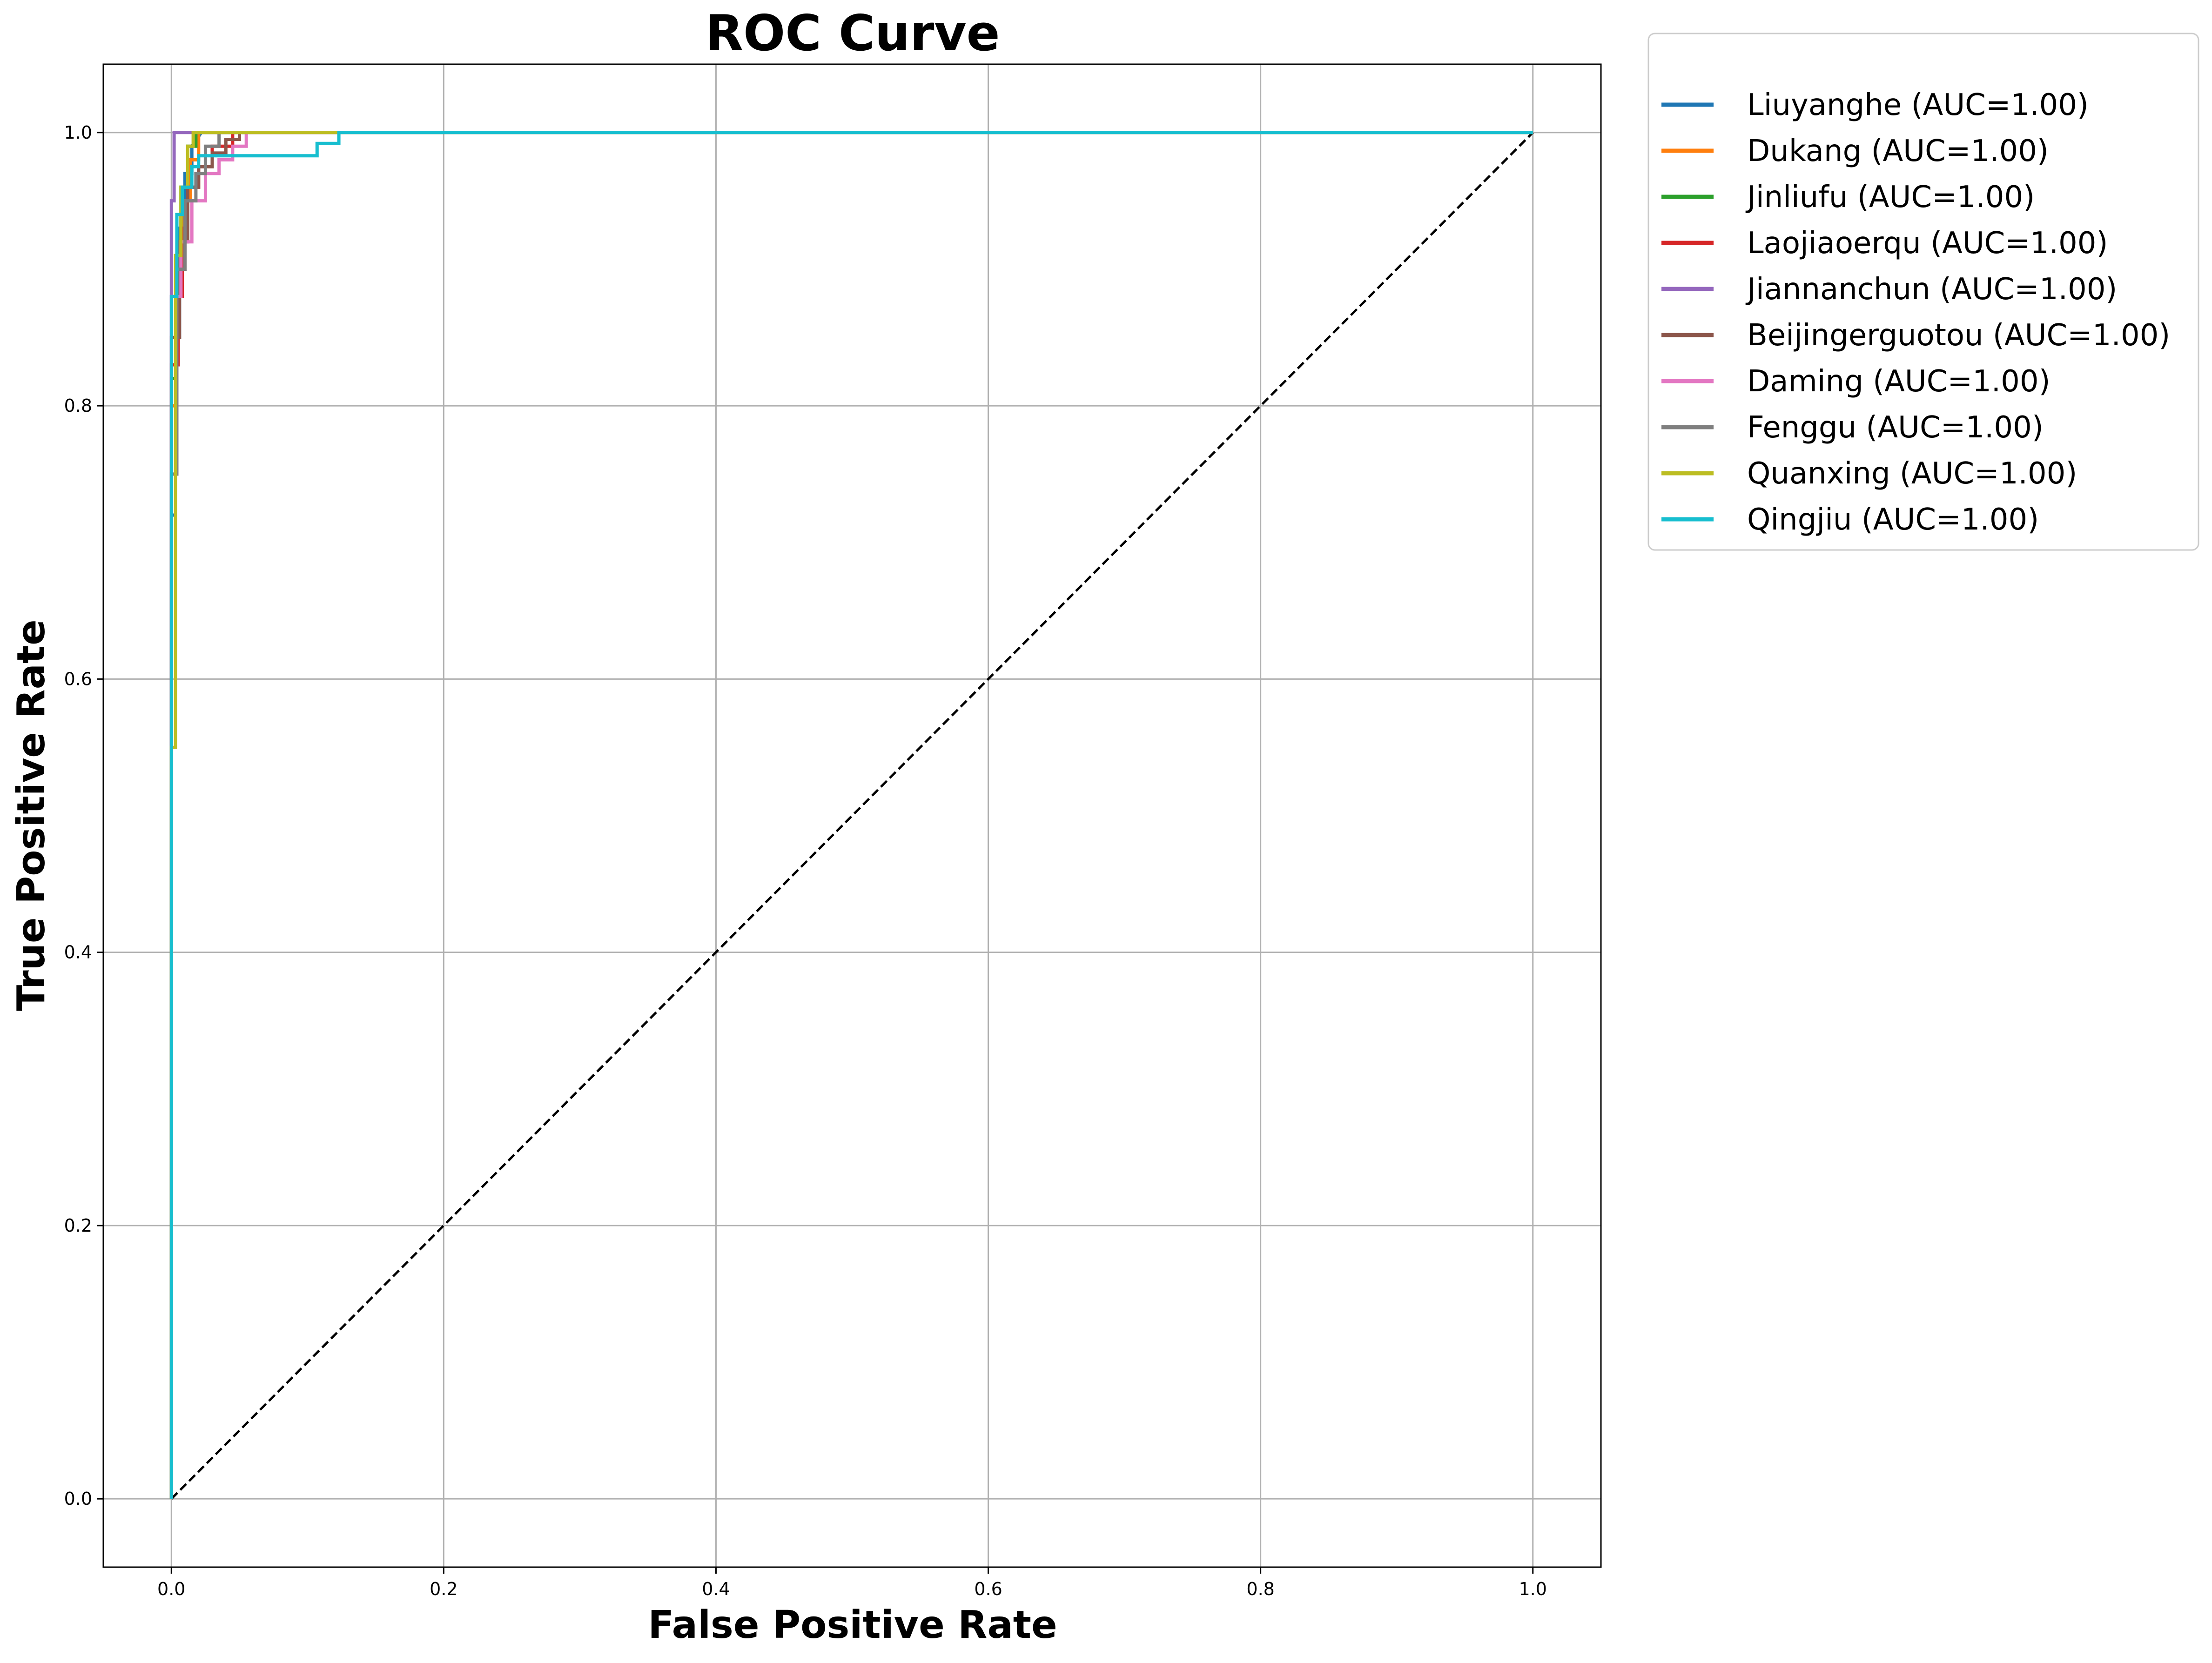 This screenshot has height=1663, width=2212. Describe the element at coordinates (1898, 151) in the screenshot. I see `legend-label-dukang: Dukang (AUC=1.00)` at that location.